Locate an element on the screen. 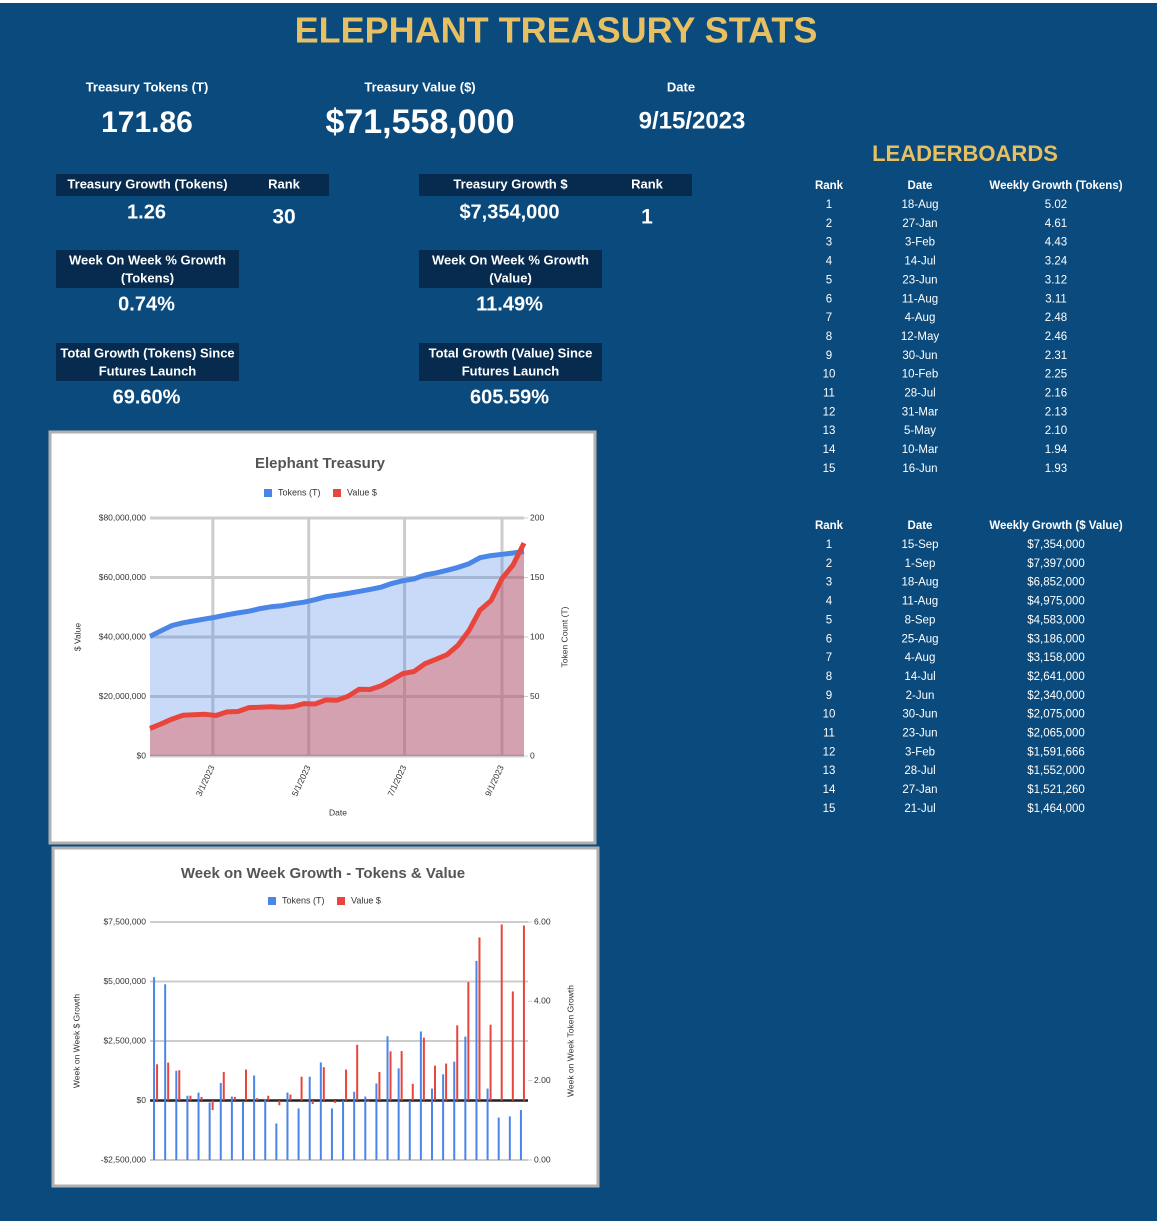 This screenshot has width=1157, height=1221. table-cell: 23-Jun is located at coordinates (919, 734).